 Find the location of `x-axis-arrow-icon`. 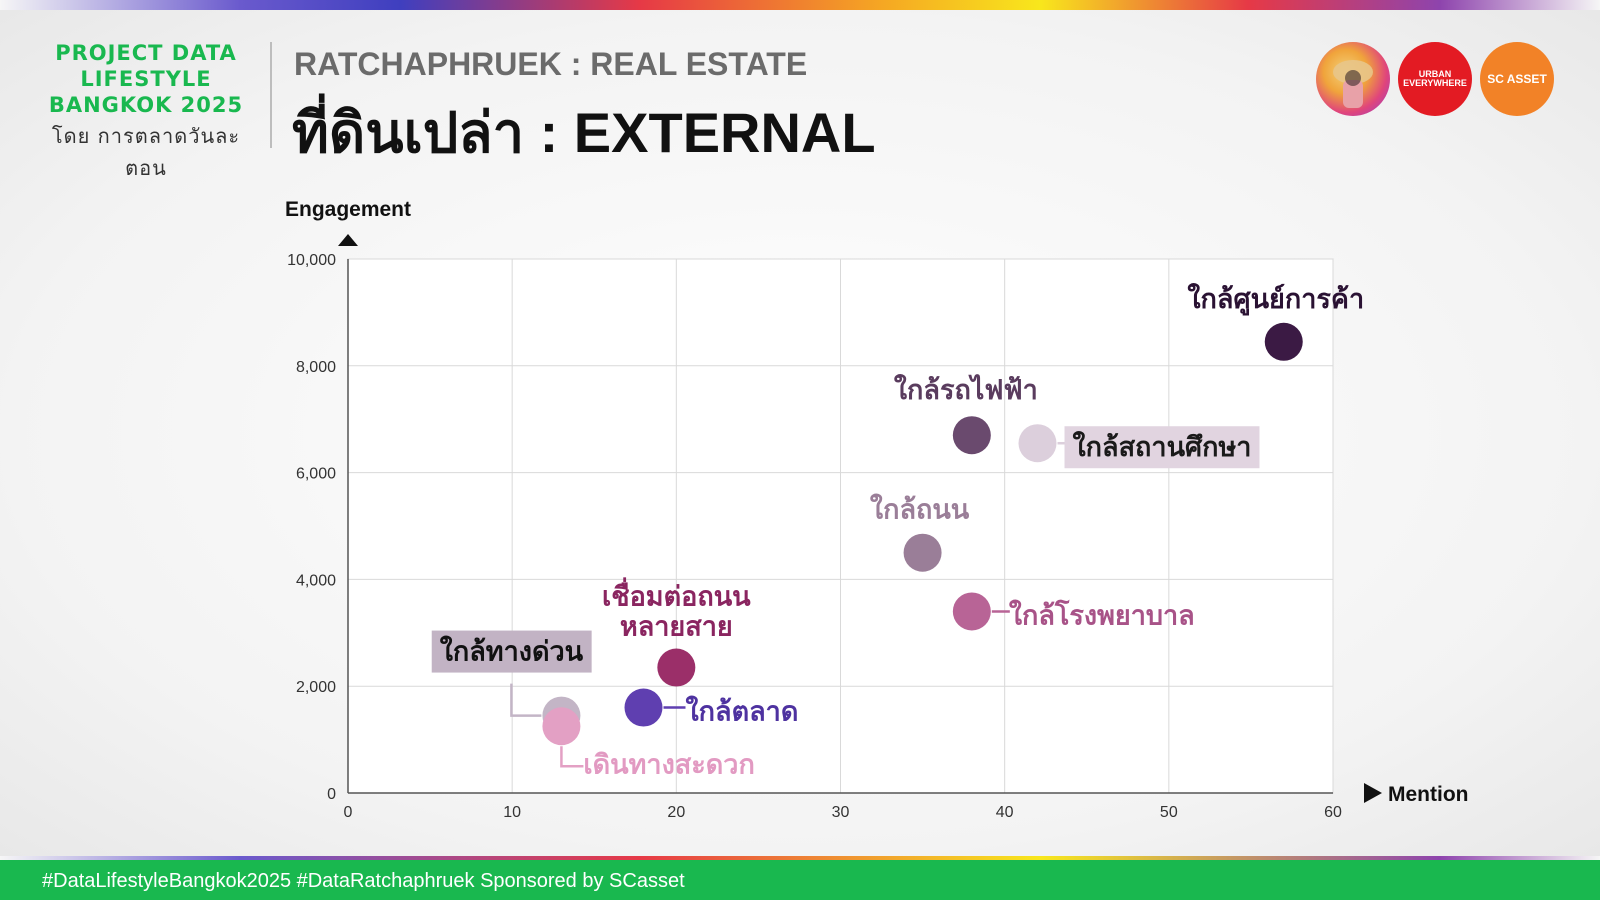

x-axis-arrow-icon is located at coordinates (1373, 793).